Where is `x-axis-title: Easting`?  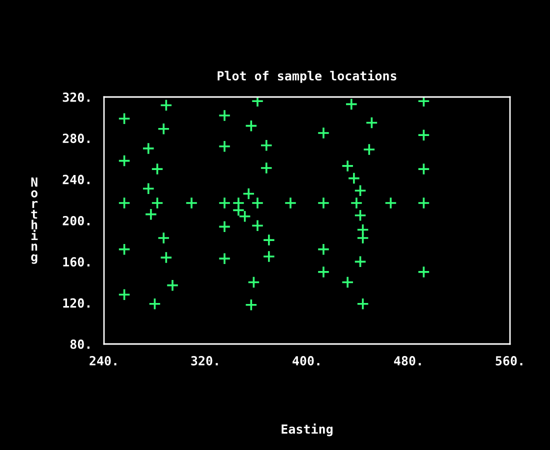
x-axis-title: Easting is located at coordinates (307, 429).